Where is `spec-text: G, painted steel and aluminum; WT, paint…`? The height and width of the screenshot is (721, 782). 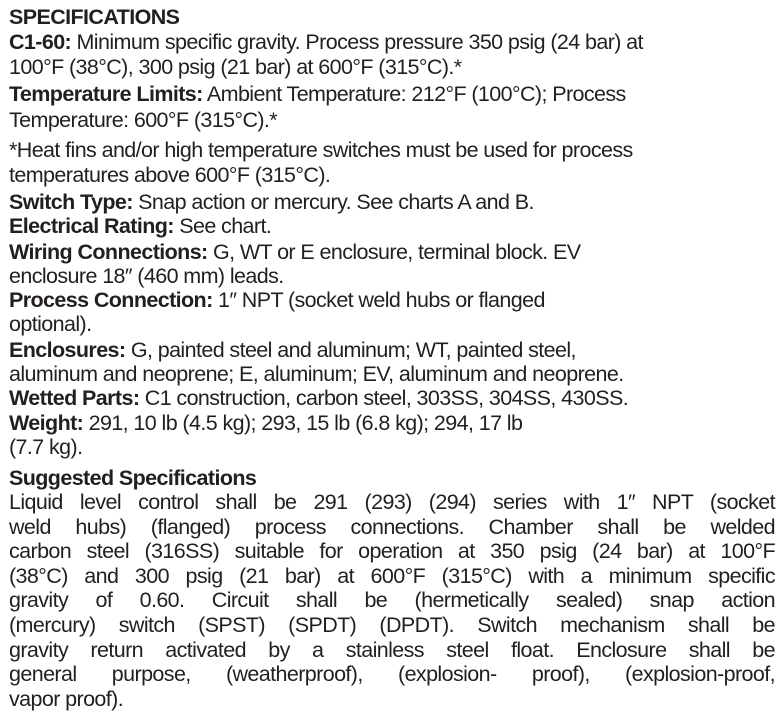 spec-text: G, painted steel and aluminum; WT, paint… is located at coordinates (351, 350).